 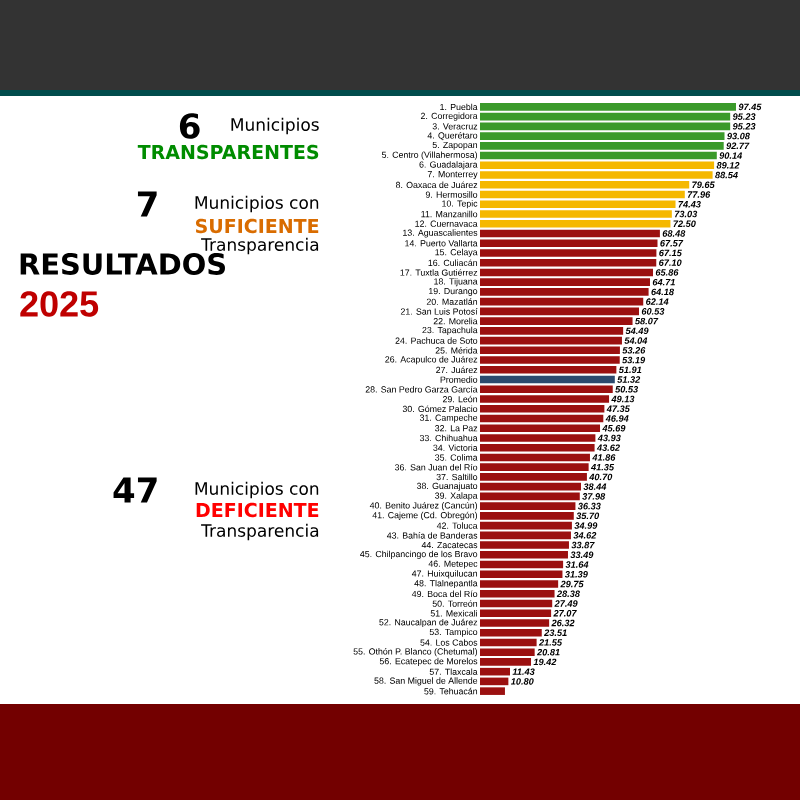 I want to click on text: SUFICIENTE, so click(x=257, y=226).